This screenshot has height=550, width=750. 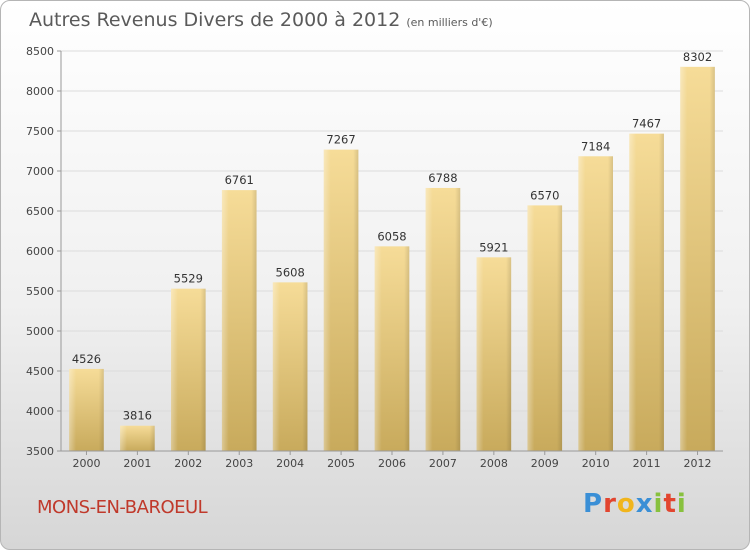 What do you see at coordinates (545, 463) in the screenshot?
I see `x-tick-label-2009: 2009` at bounding box center [545, 463].